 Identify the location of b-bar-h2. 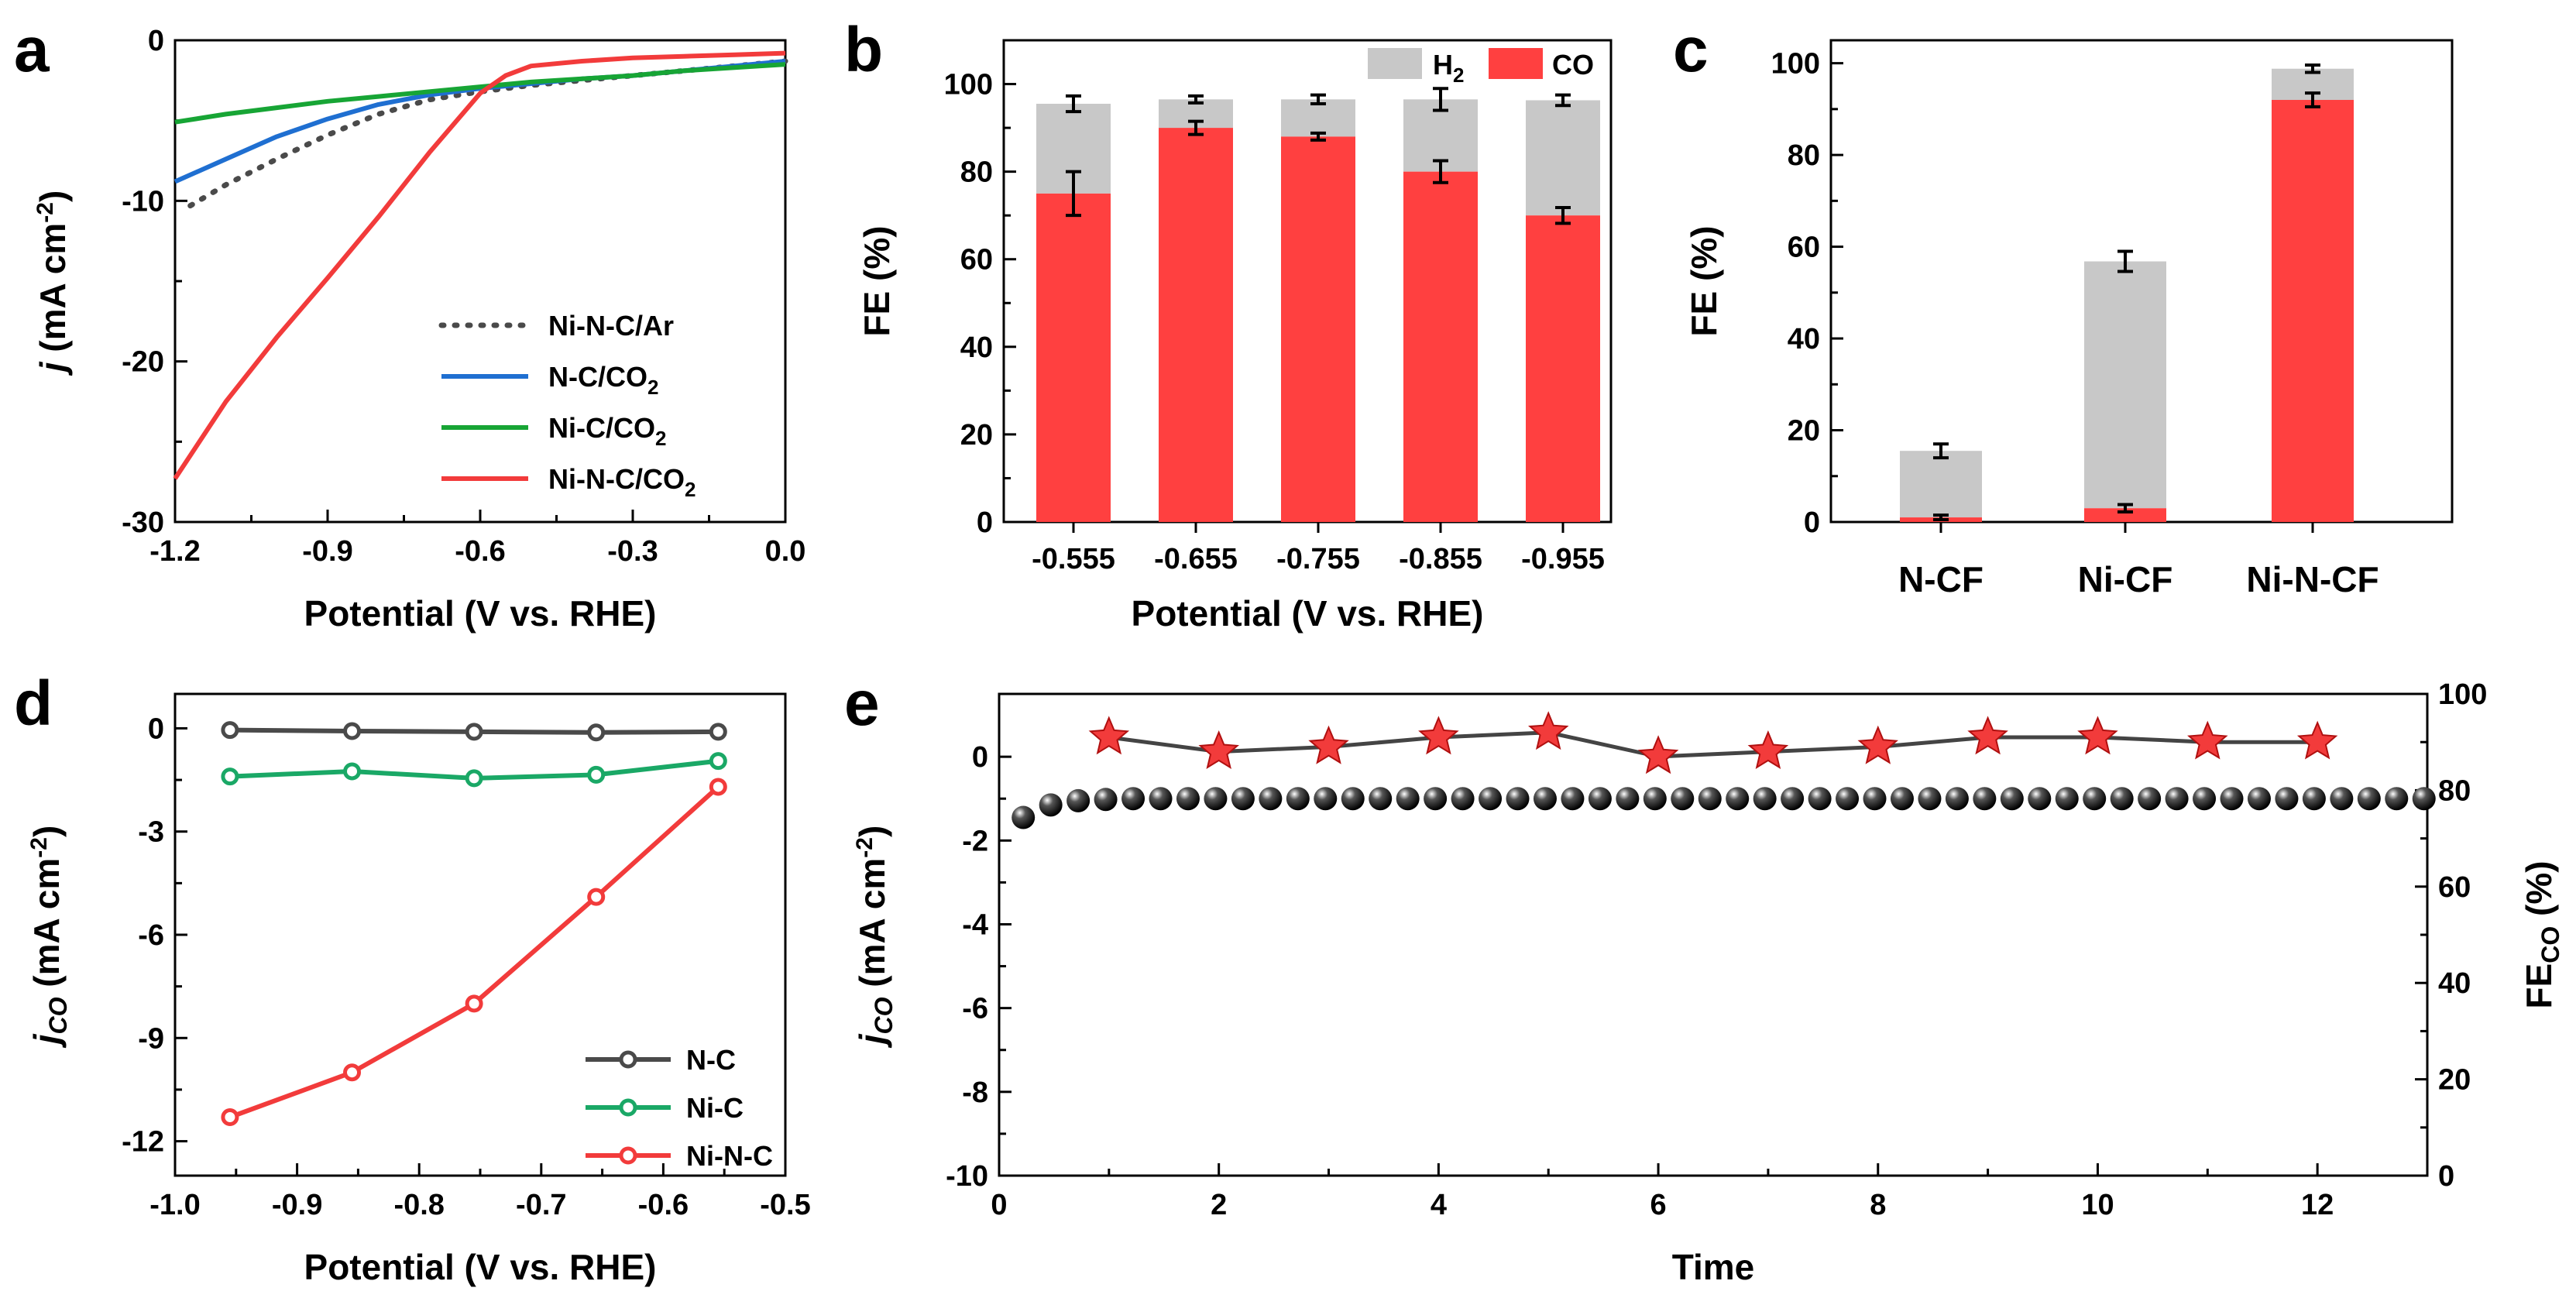
(1318, 118).